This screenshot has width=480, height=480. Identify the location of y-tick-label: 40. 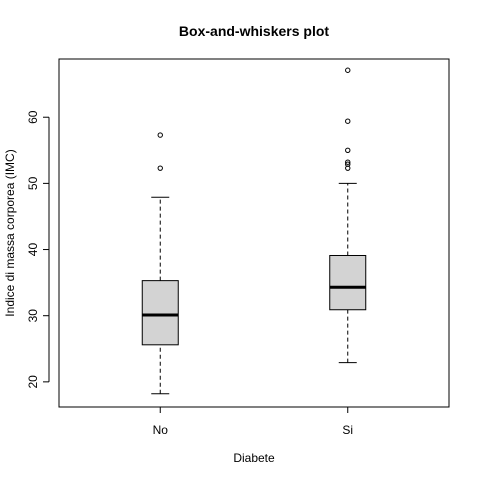
(33, 250).